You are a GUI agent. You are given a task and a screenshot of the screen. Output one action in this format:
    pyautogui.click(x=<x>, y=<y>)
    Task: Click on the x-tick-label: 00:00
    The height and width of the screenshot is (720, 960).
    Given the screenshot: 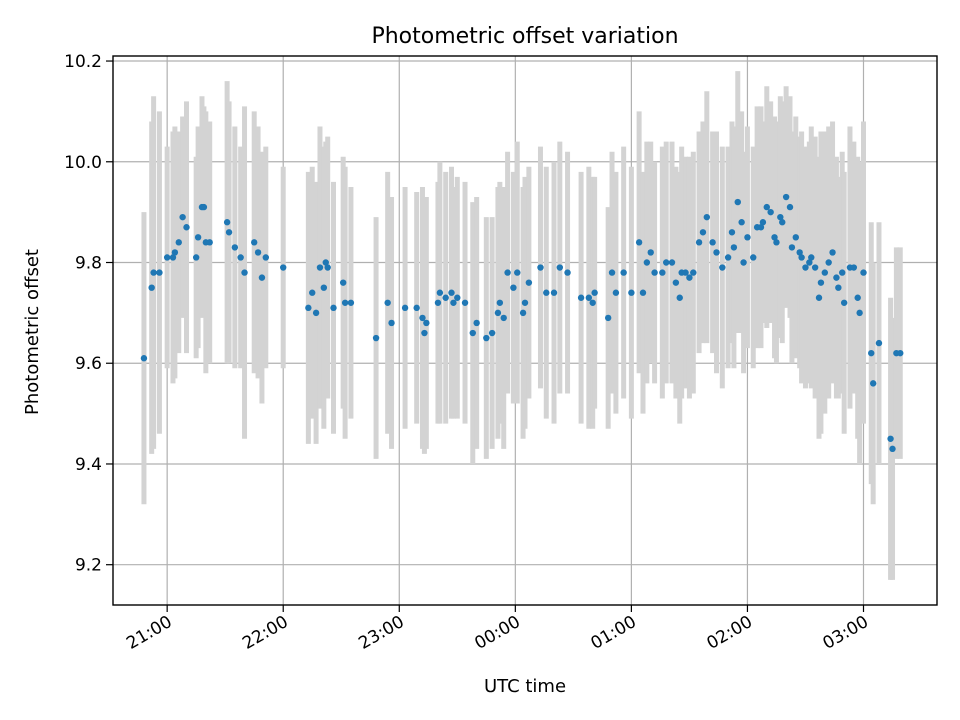 What is the action you would take?
    pyautogui.click(x=497, y=633)
    